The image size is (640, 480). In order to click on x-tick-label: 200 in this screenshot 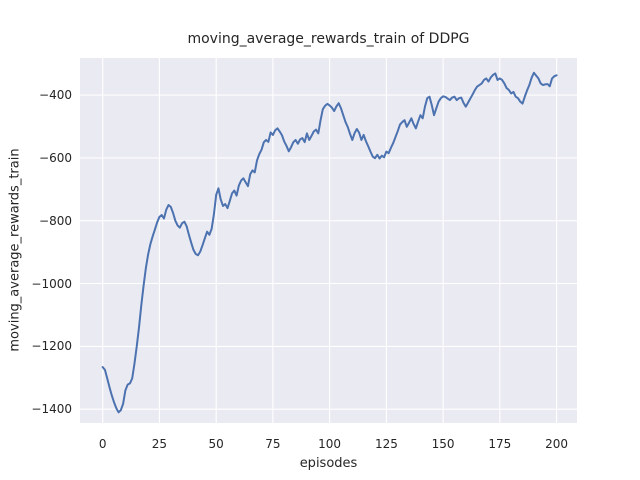, I will do `click(557, 444)`.